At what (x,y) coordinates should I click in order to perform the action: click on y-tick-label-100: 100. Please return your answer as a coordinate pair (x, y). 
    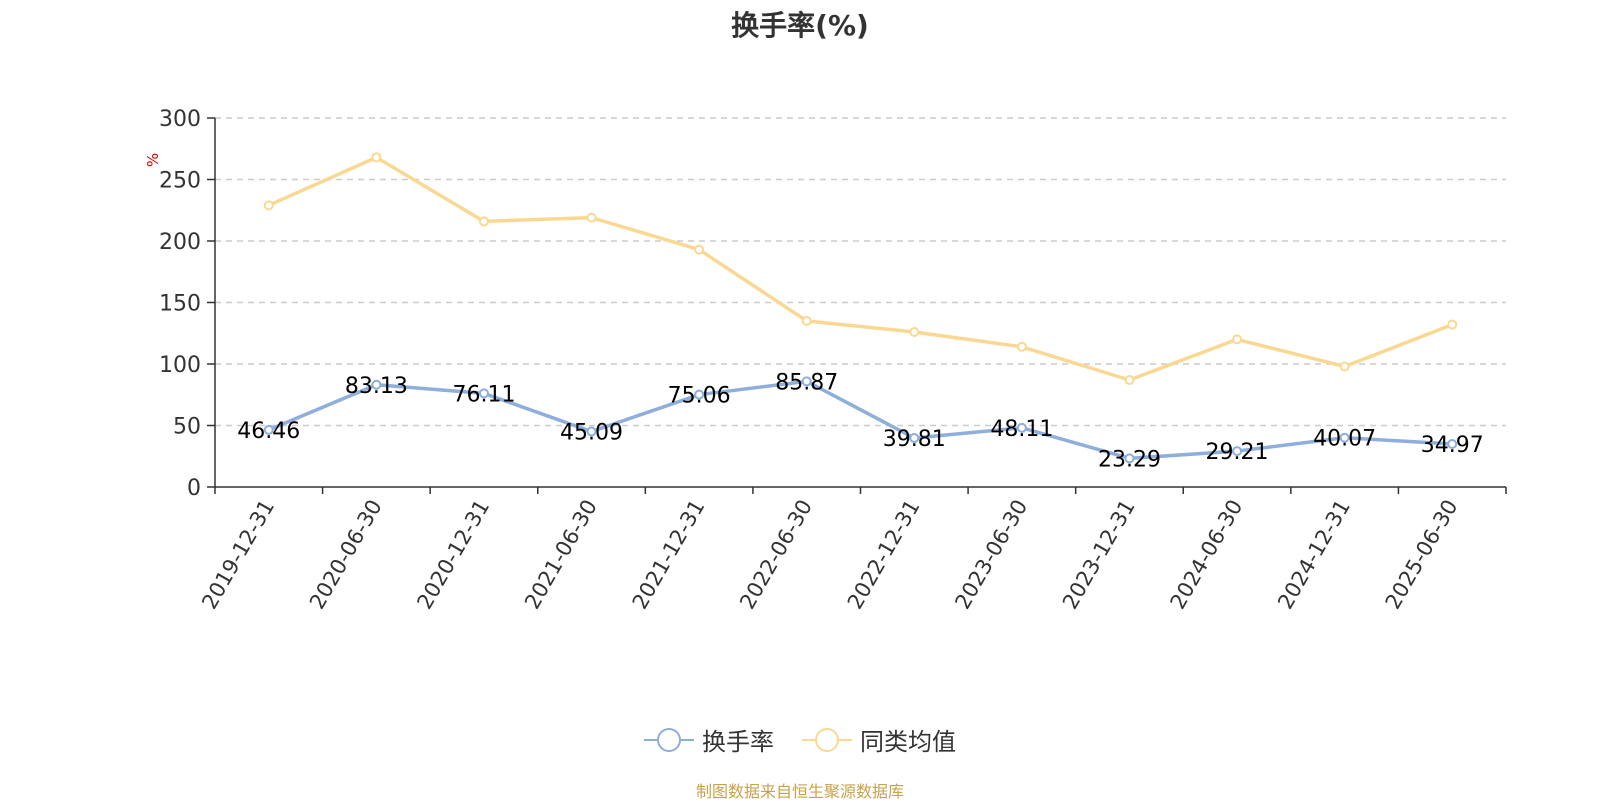
    Looking at the image, I should click on (180, 365).